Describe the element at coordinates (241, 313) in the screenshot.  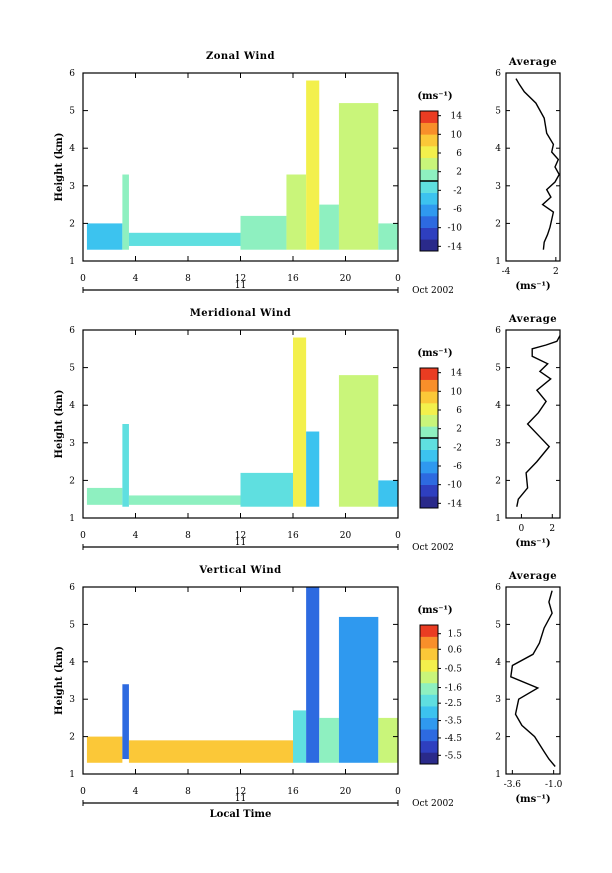
I see `panel-title: Meridional Wind` at that location.